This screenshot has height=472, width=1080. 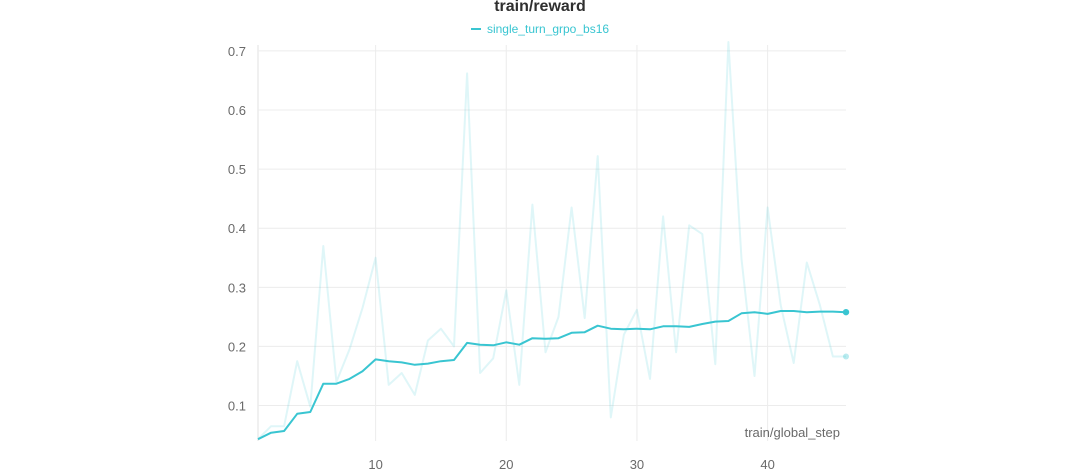 What do you see at coordinates (792, 432) in the screenshot?
I see `x-axis-label: train/global_step` at bounding box center [792, 432].